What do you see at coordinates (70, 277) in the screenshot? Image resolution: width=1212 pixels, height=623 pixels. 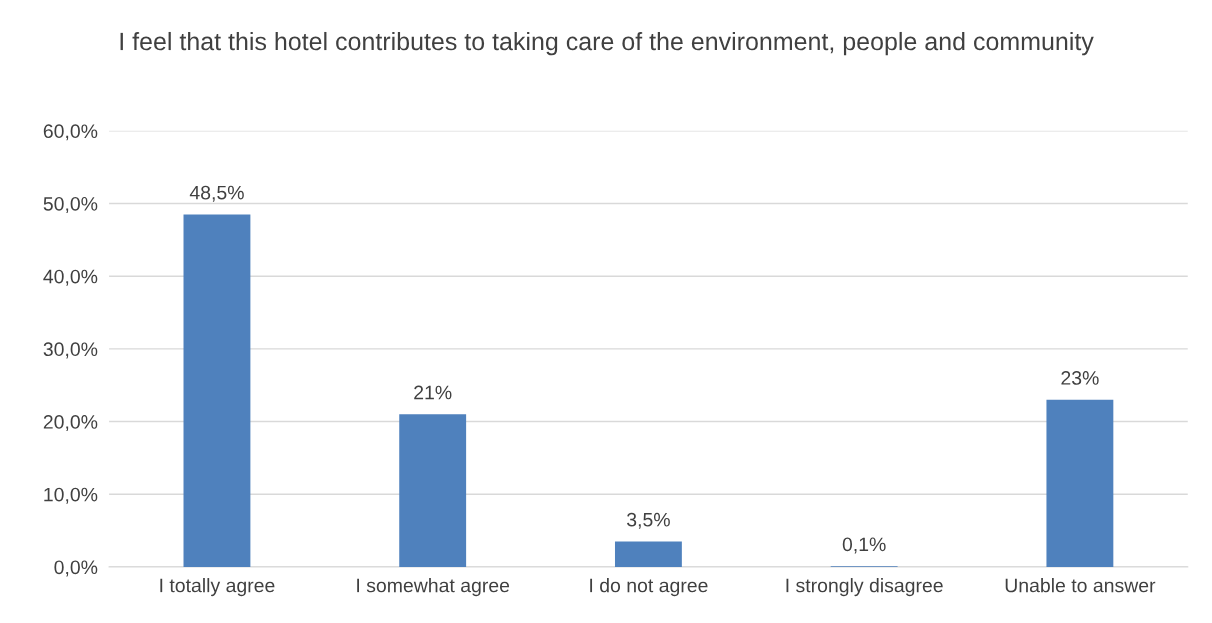 I see `y-tick-label: 40,0%` at bounding box center [70, 277].